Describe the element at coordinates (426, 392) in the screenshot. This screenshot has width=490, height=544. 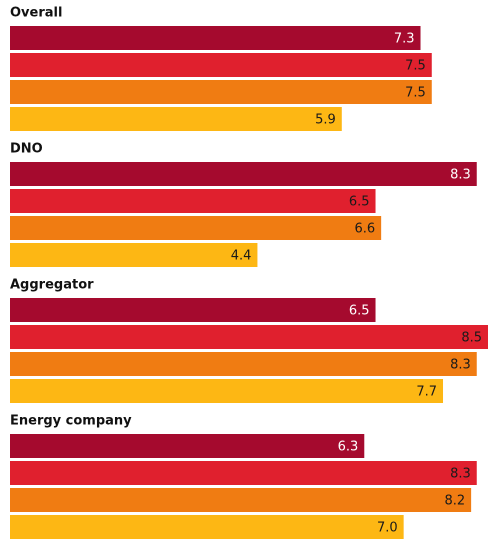
I see `value-label: 7.7` at that location.